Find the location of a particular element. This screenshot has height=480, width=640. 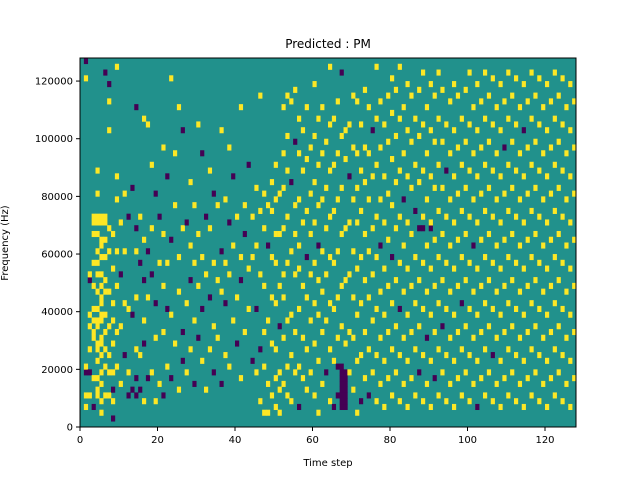

x-axis-label: Time step is located at coordinates (327, 463).